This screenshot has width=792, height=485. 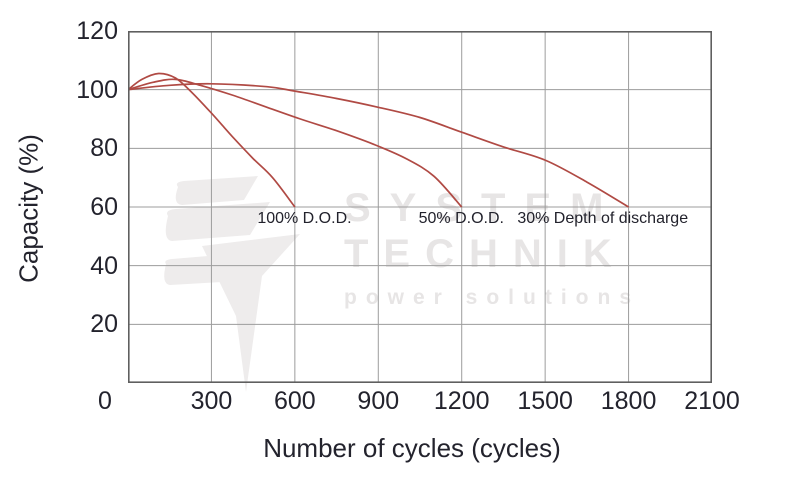 I want to click on y-tick-label: 20, so click(x=104, y=324).